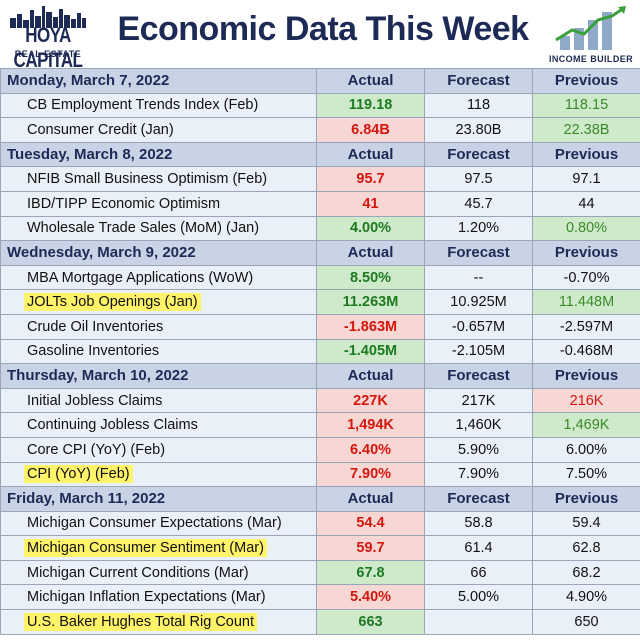 This screenshot has width=640, height=640. What do you see at coordinates (370, 179) in the screenshot?
I see `actual-value: 95.7` at bounding box center [370, 179].